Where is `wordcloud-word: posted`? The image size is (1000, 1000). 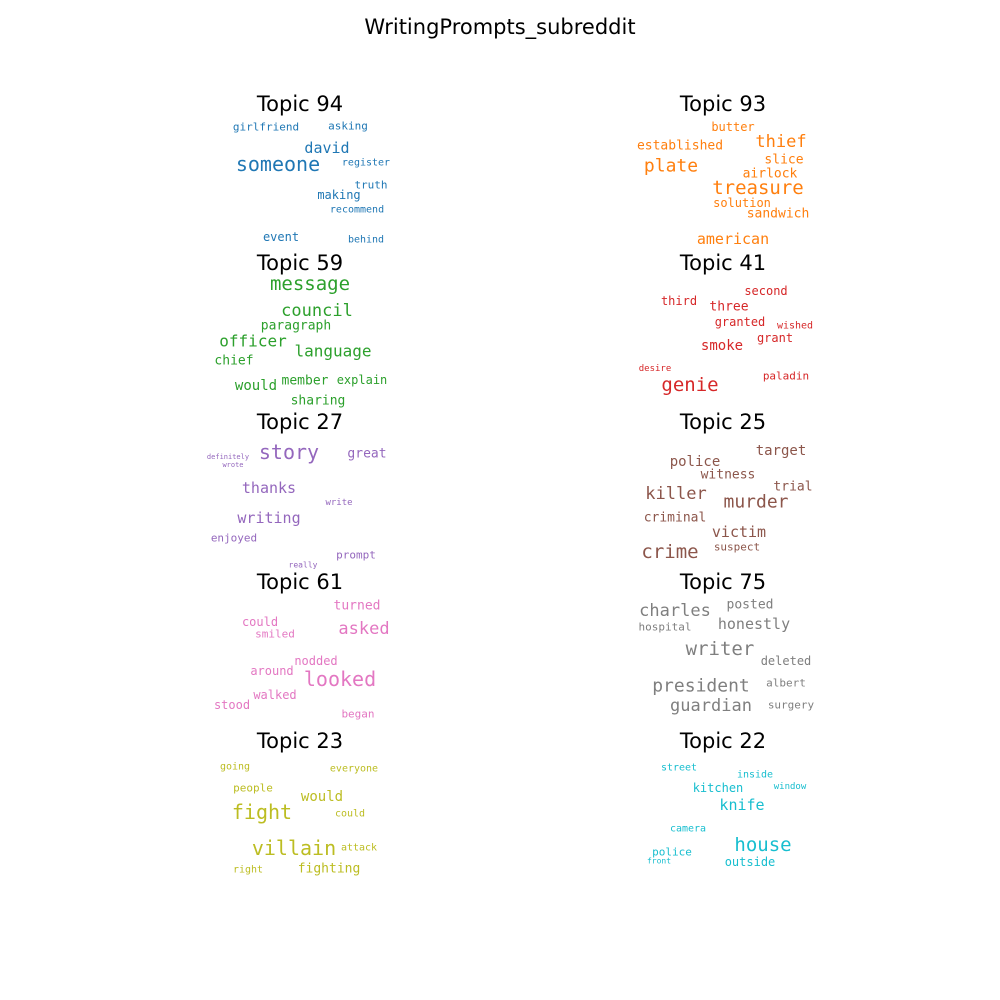 wordcloud-word: posted is located at coordinates (750, 605).